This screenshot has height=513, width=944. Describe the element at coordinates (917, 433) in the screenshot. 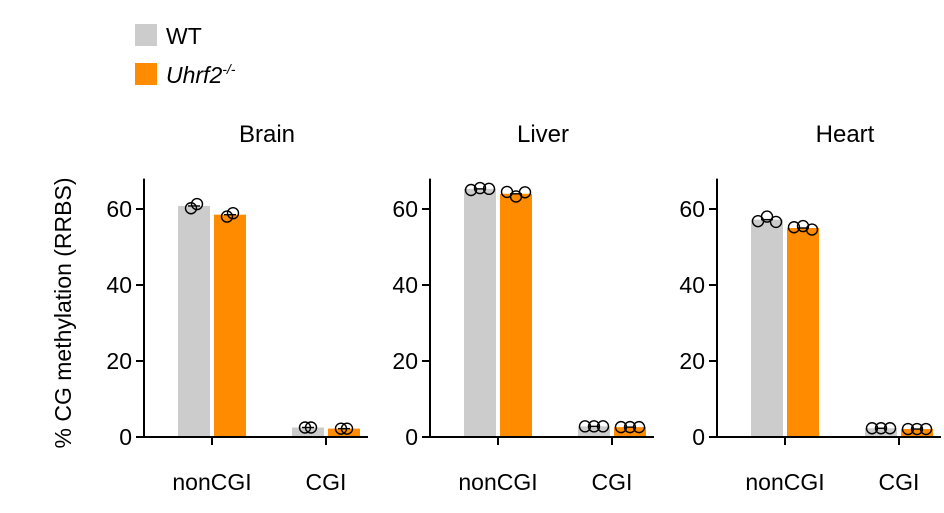

I see `bar-uhrf2-cgi` at that location.